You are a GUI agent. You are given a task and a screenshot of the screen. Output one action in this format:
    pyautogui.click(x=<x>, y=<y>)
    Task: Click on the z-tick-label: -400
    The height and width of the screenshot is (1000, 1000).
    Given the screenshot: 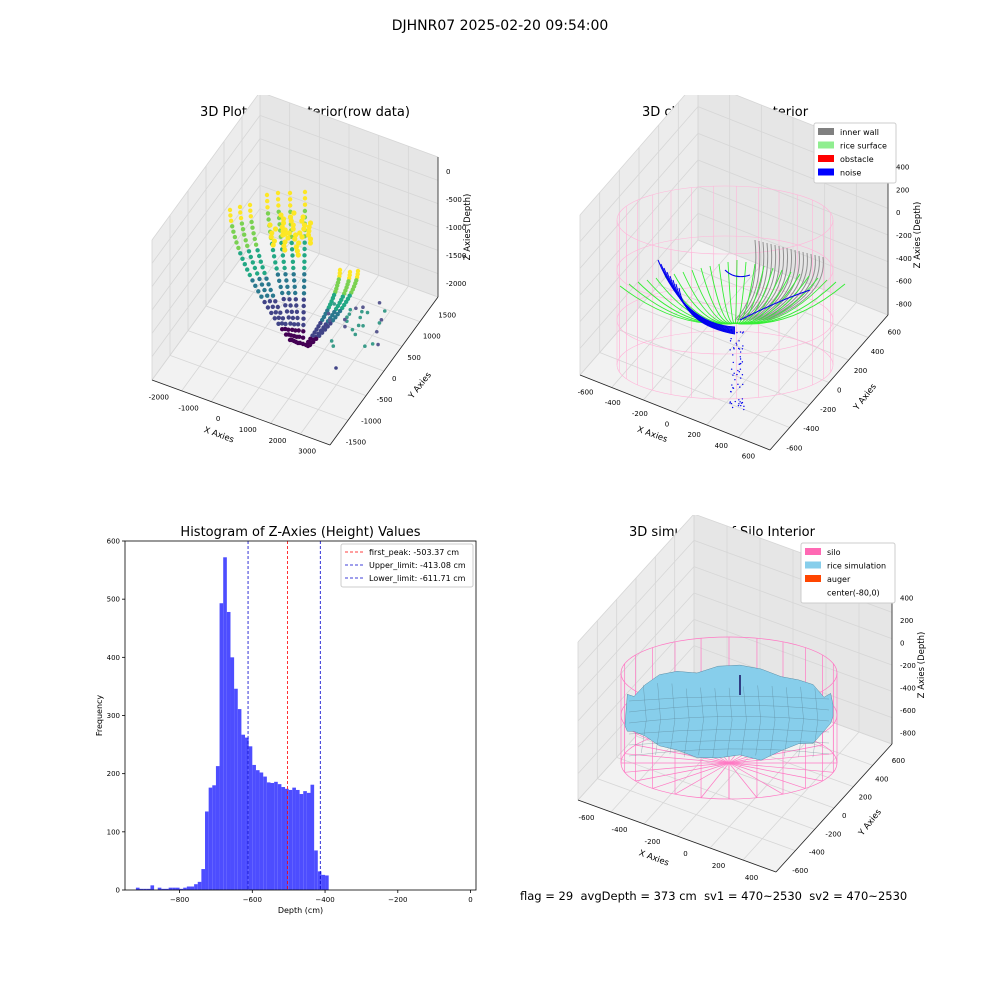 What is the action you would take?
    pyautogui.click(x=908, y=689)
    